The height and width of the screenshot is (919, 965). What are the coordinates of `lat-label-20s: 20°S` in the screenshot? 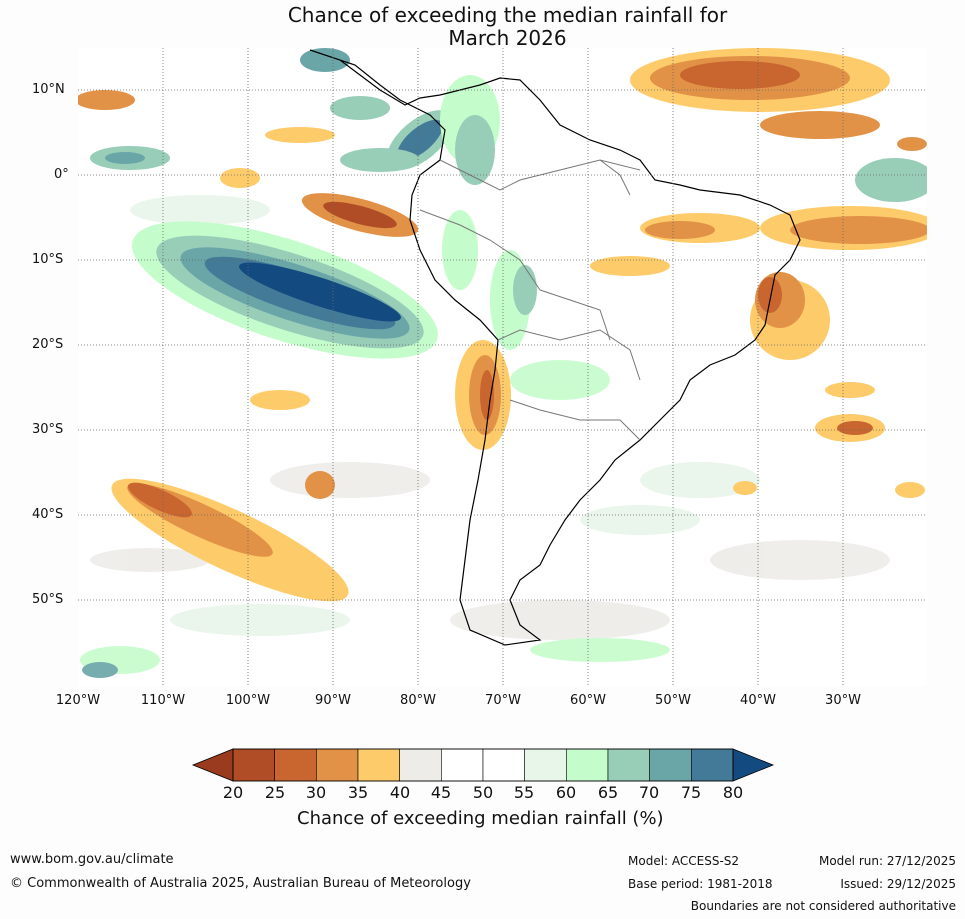 It's located at (48, 344).